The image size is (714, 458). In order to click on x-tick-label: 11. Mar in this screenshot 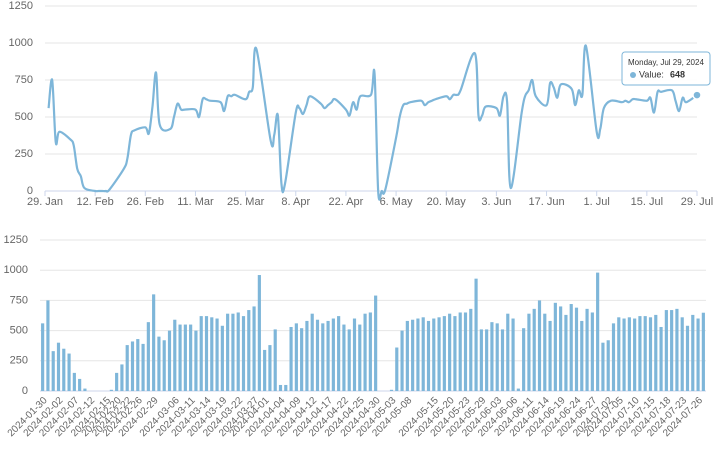, I will do `click(195, 202)`.